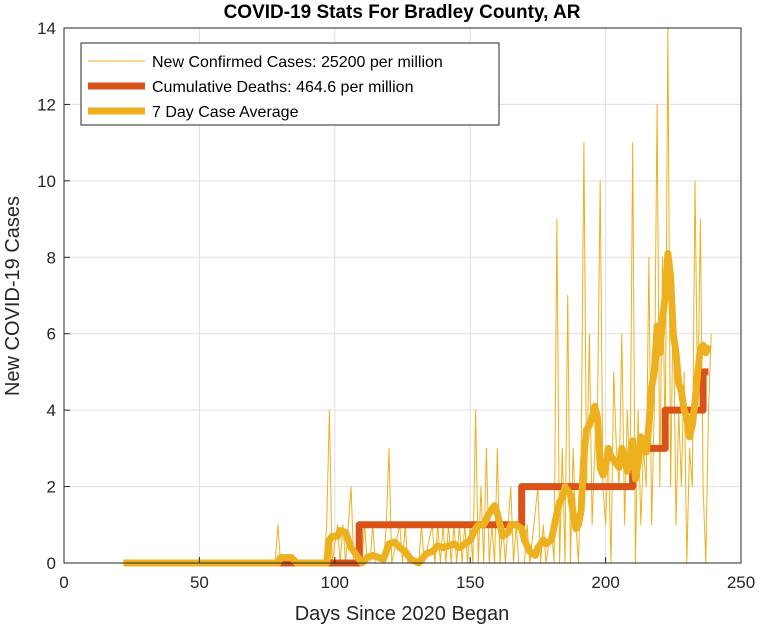  What do you see at coordinates (402, 12) in the screenshot?
I see `chart-title: COVID-19 Stats For Bradley County, AR` at bounding box center [402, 12].